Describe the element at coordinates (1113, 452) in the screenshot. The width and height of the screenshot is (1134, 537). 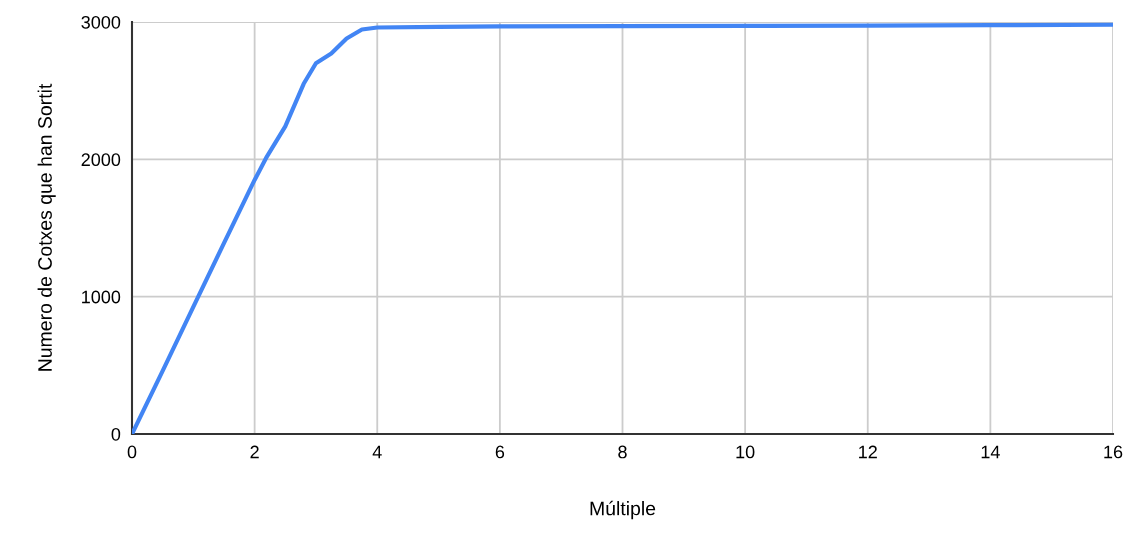
I see `x-tick-label: 16` at that location.